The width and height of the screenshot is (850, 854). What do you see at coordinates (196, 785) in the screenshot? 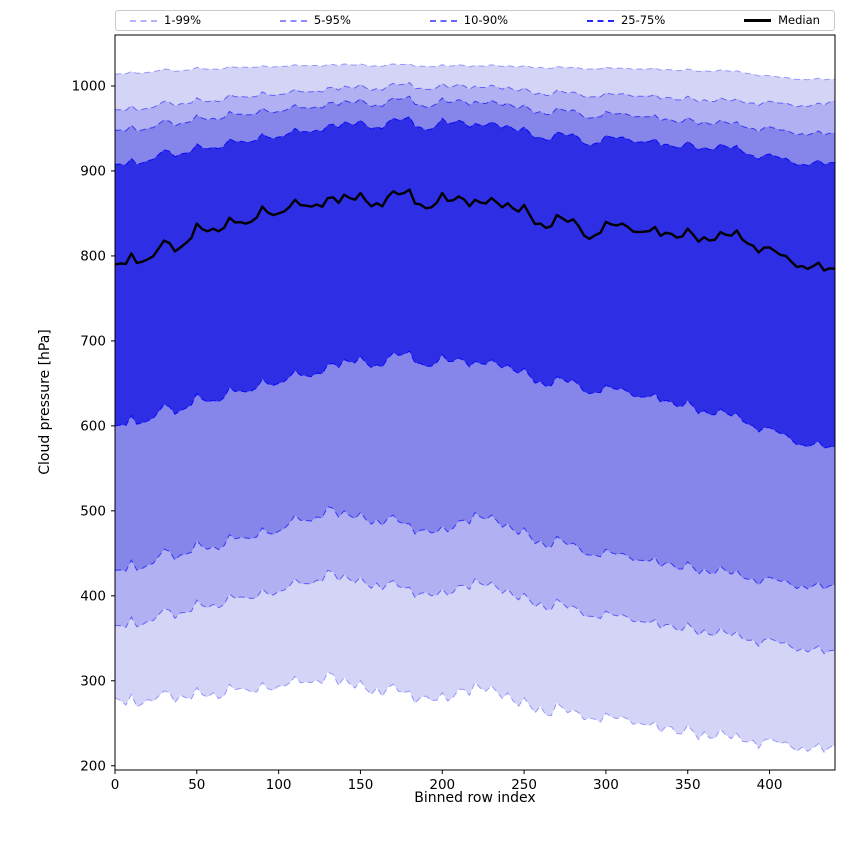
I see `x-tick-label: 50` at bounding box center [196, 785].